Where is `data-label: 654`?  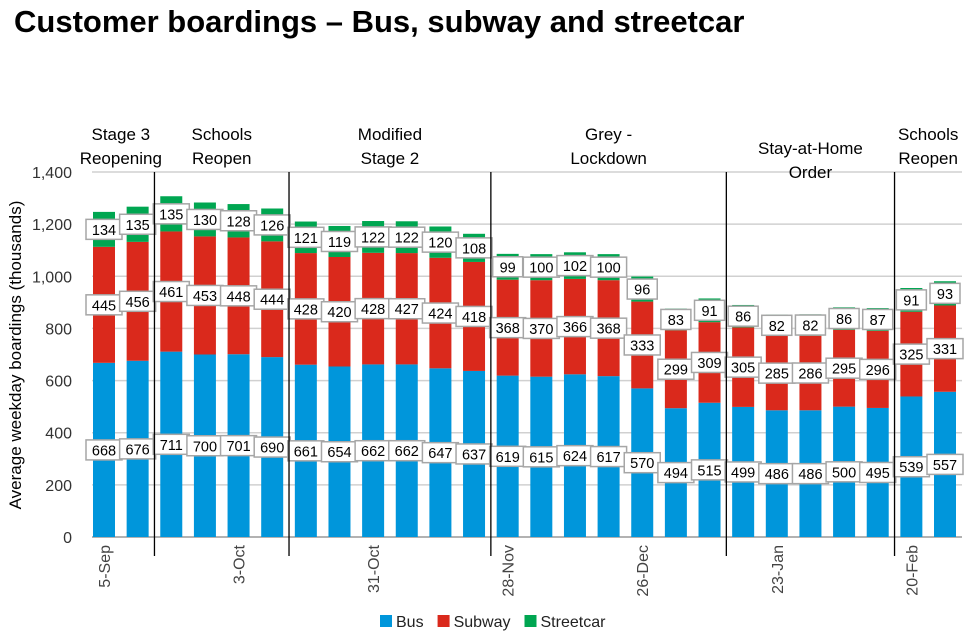 data-label: 654 is located at coordinates (339, 453).